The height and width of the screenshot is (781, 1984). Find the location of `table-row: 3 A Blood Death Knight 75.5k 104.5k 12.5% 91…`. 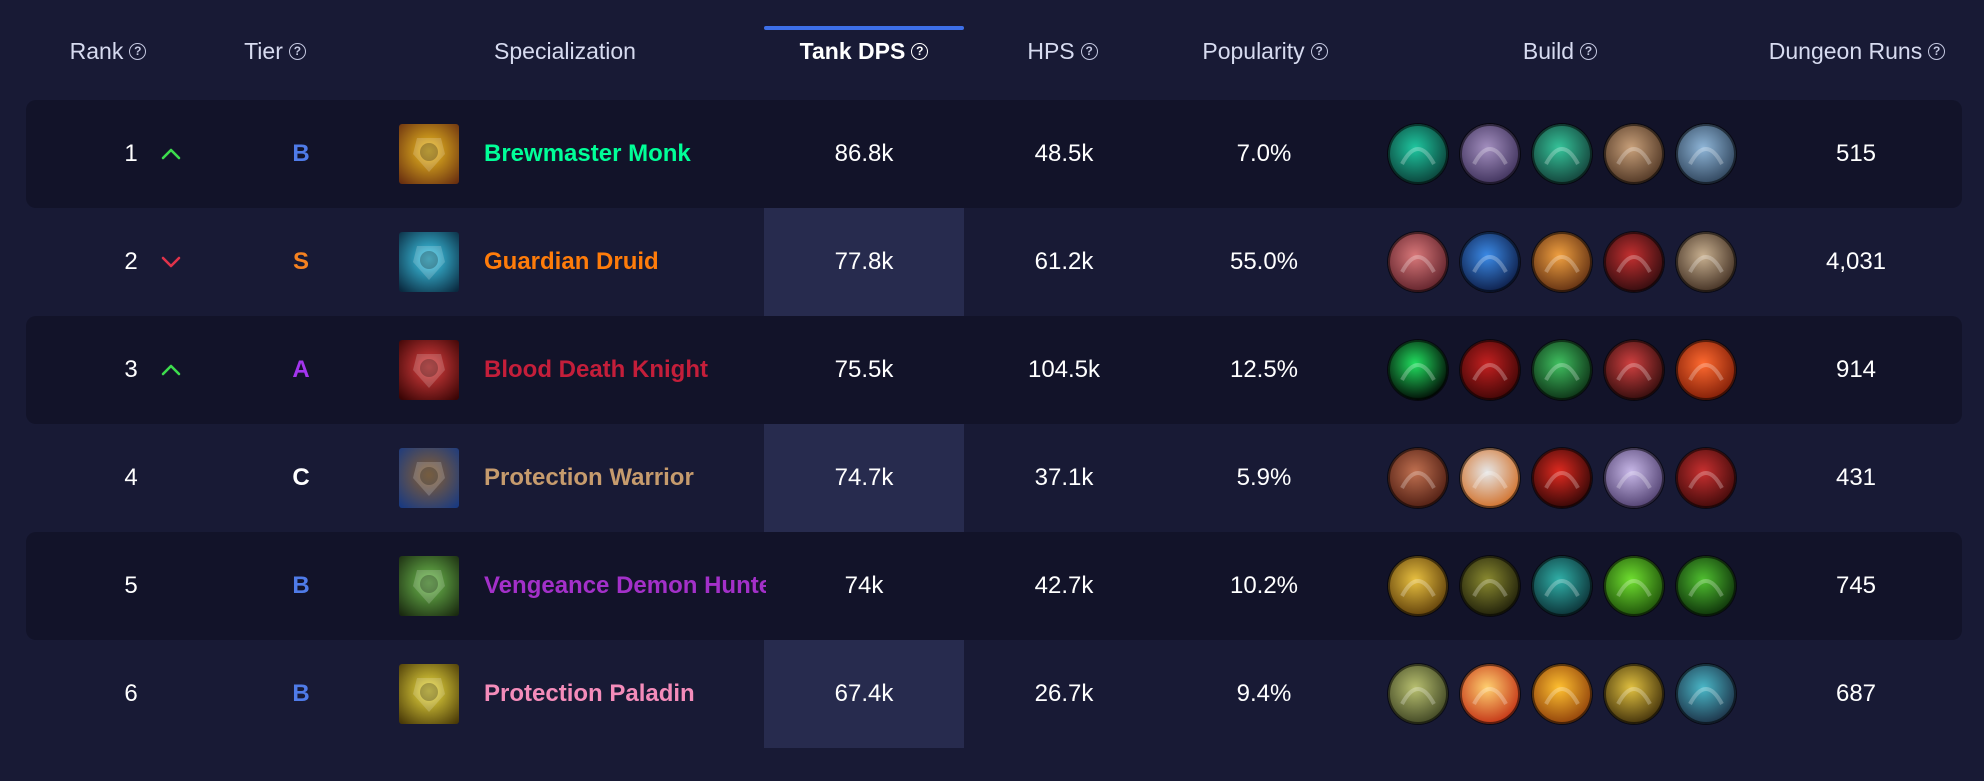

table-row: 3 A Blood Death Knight 75.5k 104.5k 12.5% 91… is located at coordinates (994, 370).